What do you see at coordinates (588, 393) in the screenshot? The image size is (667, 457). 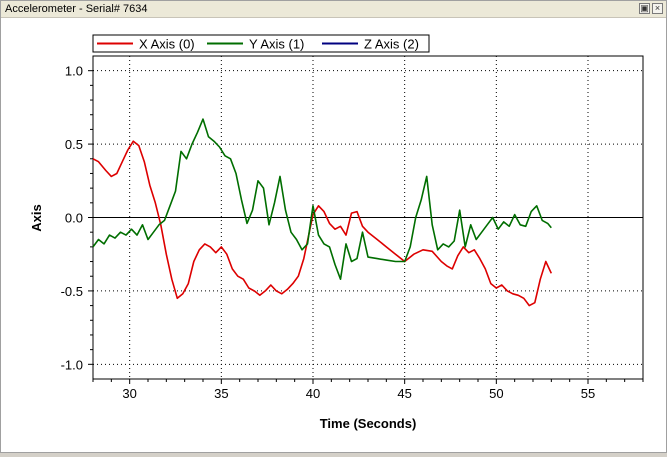 I see `x-tick-label: 55` at bounding box center [588, 393].